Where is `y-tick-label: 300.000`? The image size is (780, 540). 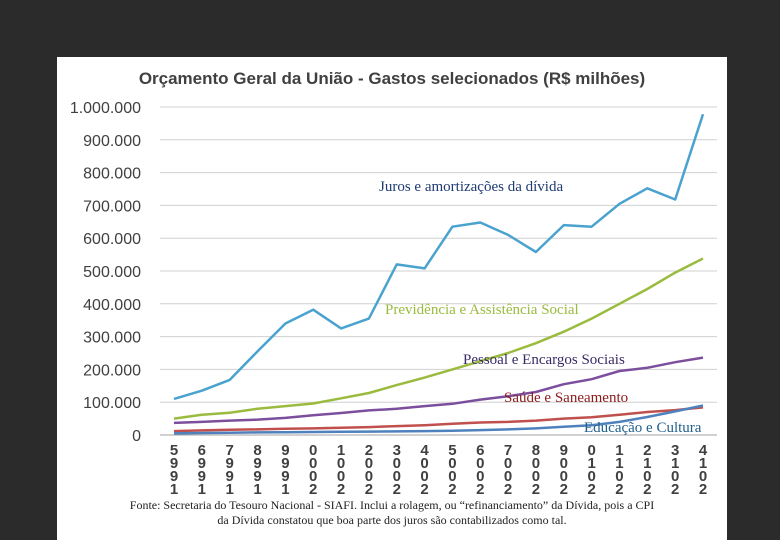
y-tick-label: 300.000 is located at coordinates (112, 338).